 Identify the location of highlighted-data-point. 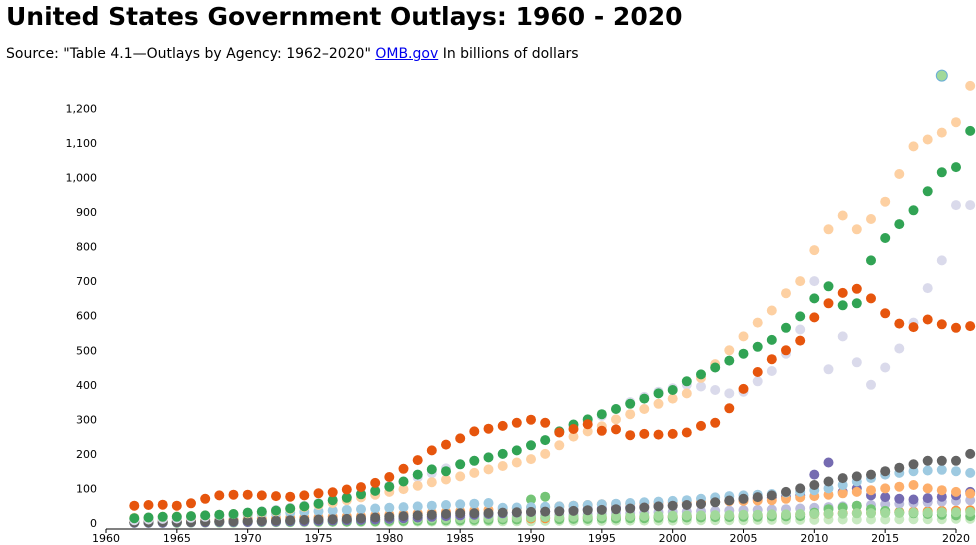
(941, 75).